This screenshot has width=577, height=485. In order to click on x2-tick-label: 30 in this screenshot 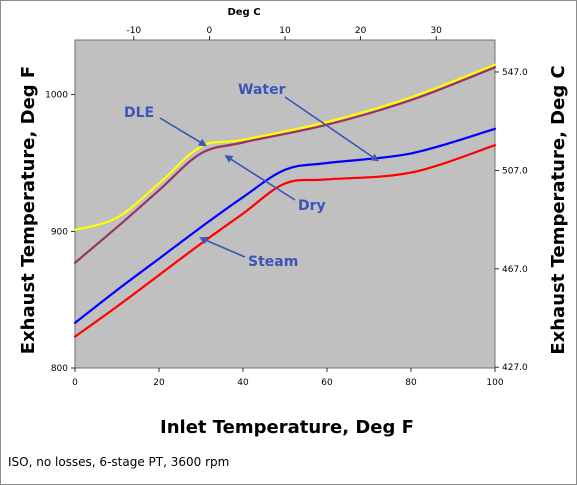, I will do `click(436, 31)`.